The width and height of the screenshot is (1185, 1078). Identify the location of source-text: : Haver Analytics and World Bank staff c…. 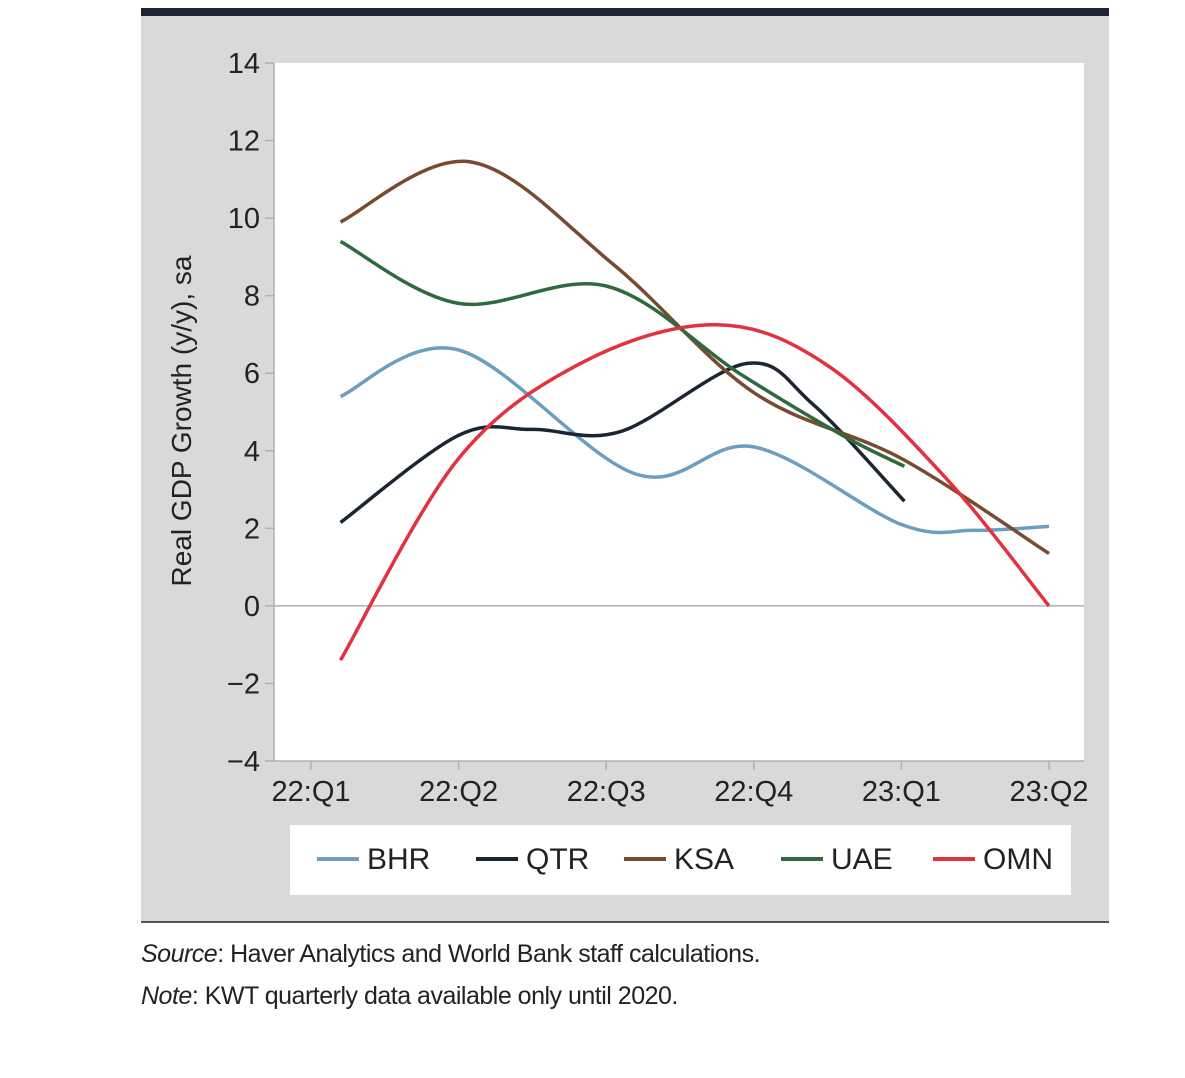
(489, 954).